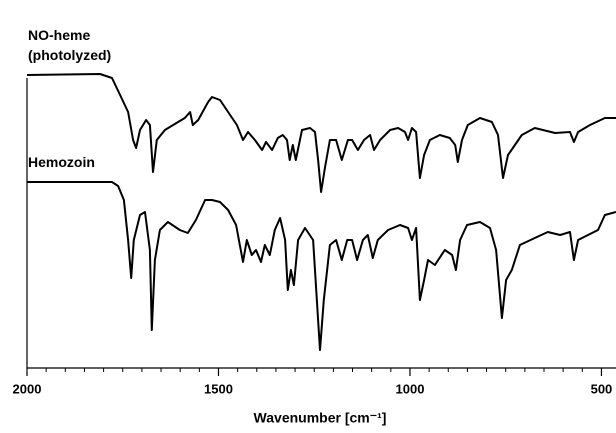  I want to click on series-label: NO-heme (photolyzed), so click(70, 45).